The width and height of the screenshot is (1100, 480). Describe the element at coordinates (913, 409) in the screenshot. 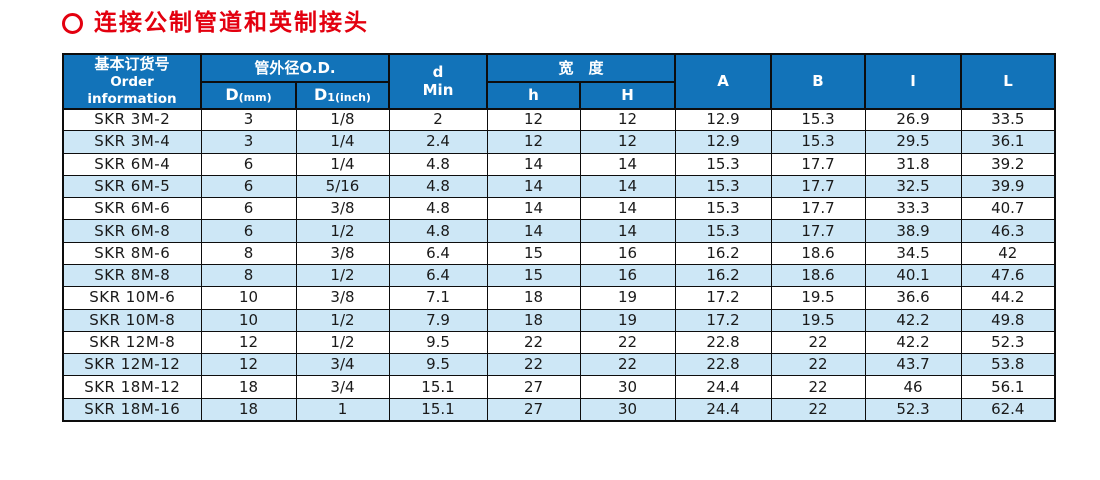

I see `cell-i: 52.3` at that location.